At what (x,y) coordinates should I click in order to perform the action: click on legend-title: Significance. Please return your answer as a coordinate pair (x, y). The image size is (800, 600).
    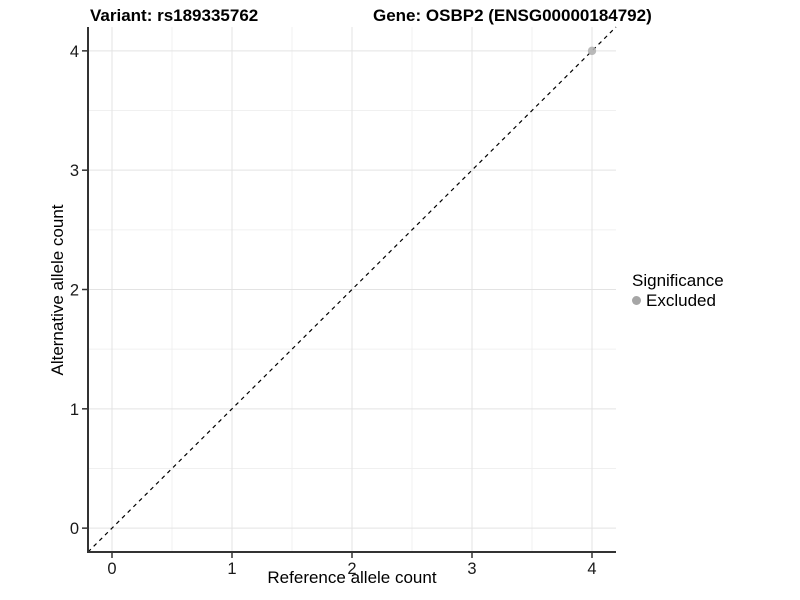
    Looking at the image, I should click on (678, 280).